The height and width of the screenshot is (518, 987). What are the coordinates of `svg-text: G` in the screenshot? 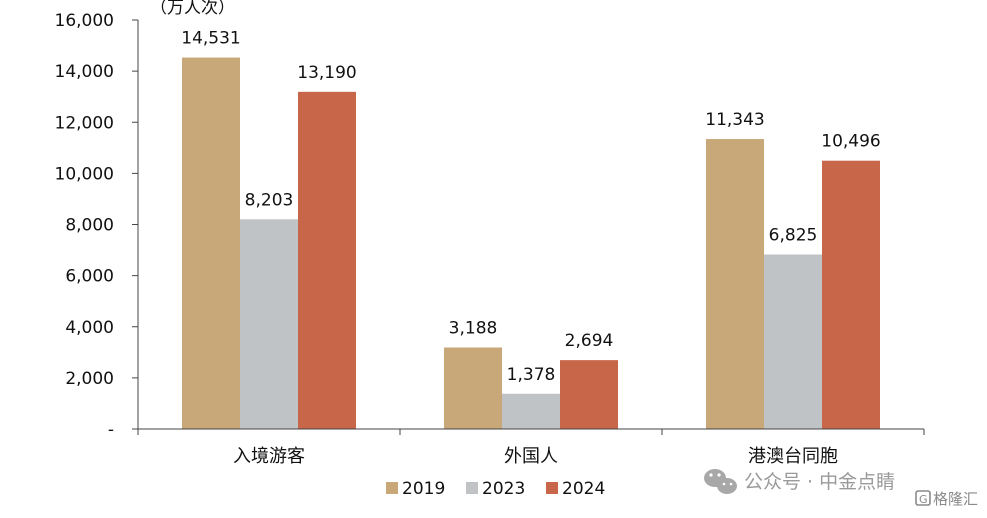 It's located at (923, 499).